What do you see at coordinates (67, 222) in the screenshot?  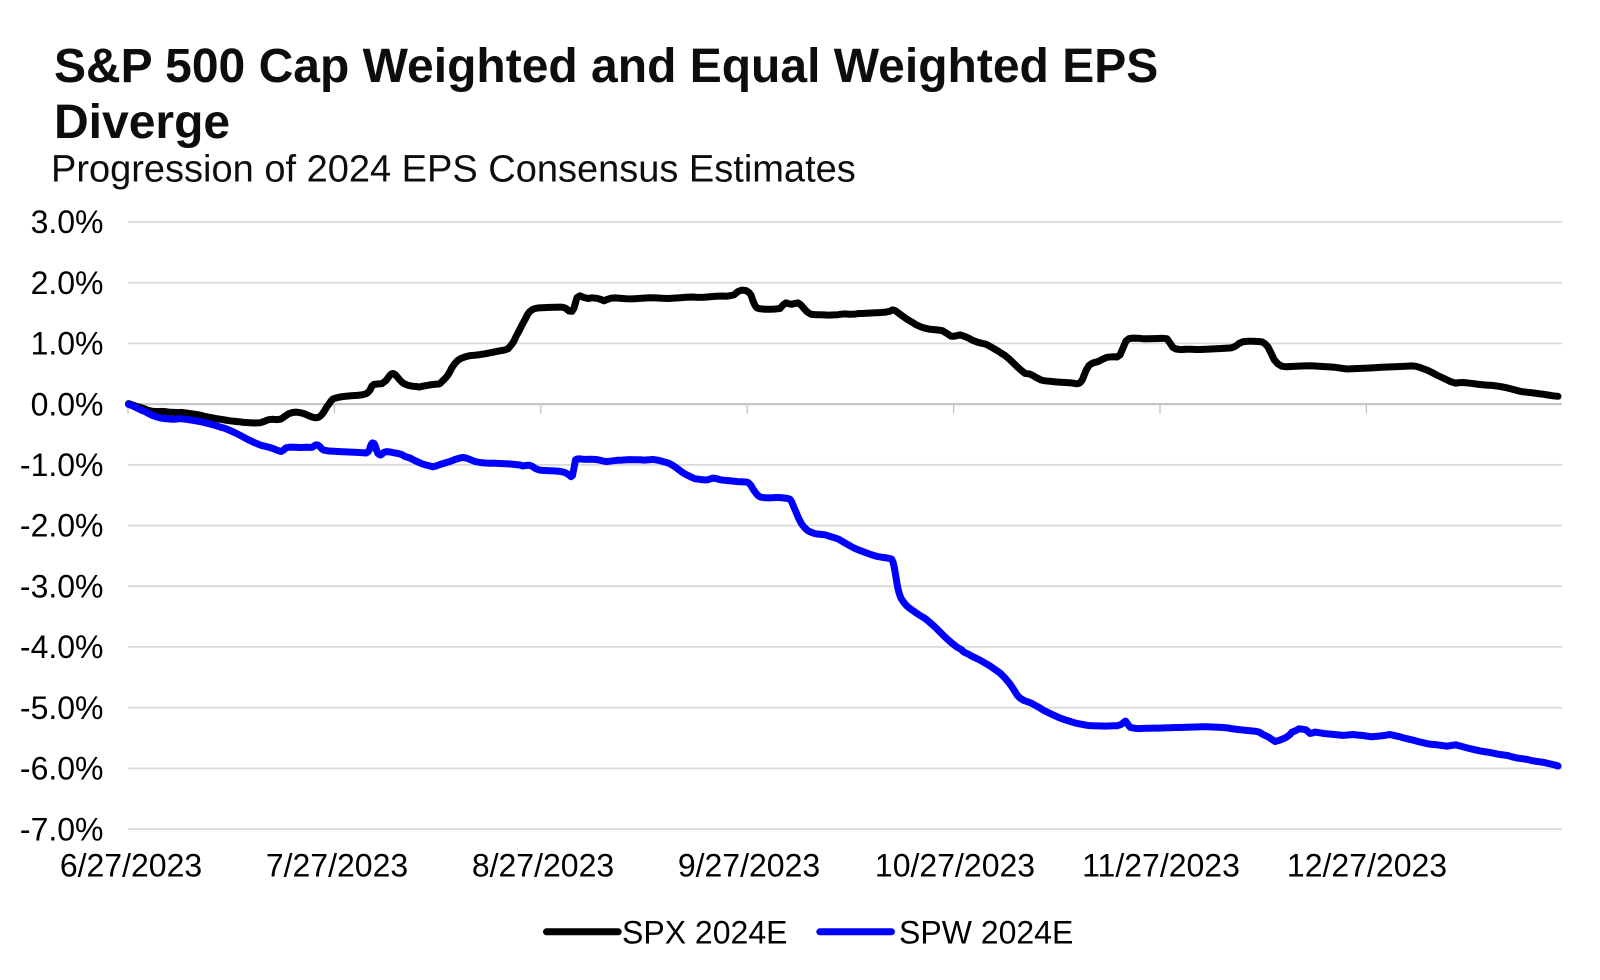 I see `svg-text: 3.0%` at bounding box center [67, 222].